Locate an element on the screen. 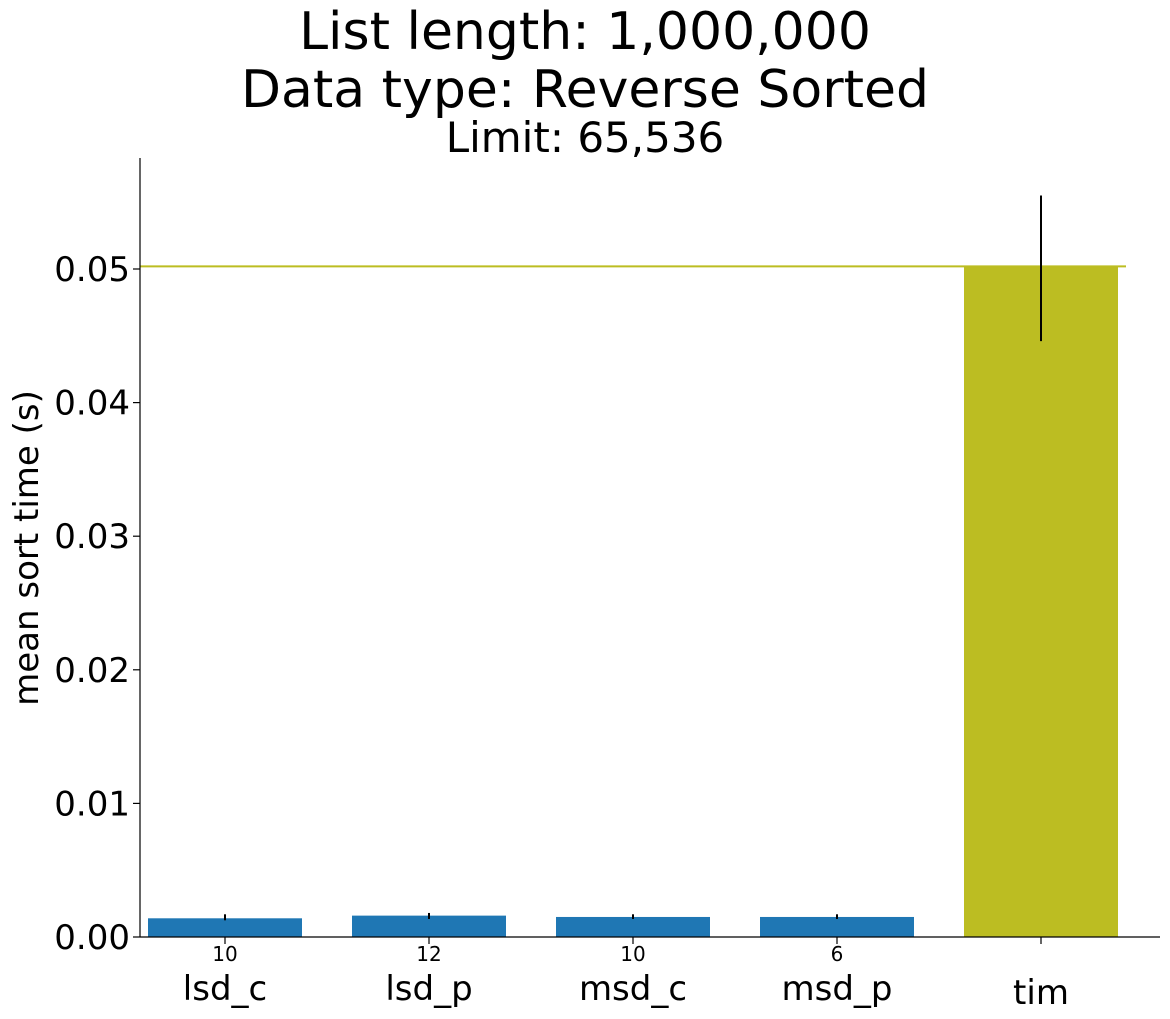 This screenshot has width=1170, height=1019. y-axis-label: mean sort time (s) is located at coordinates (27, 548).